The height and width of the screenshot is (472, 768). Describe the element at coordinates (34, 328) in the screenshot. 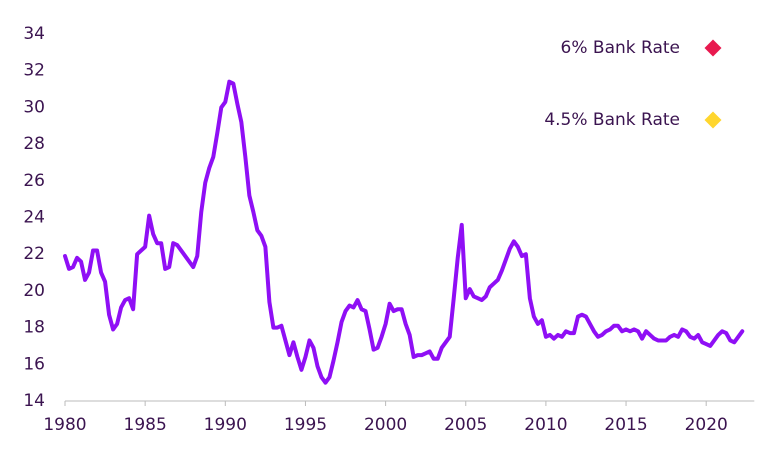

I see `y-tick-label: 18` at that location.